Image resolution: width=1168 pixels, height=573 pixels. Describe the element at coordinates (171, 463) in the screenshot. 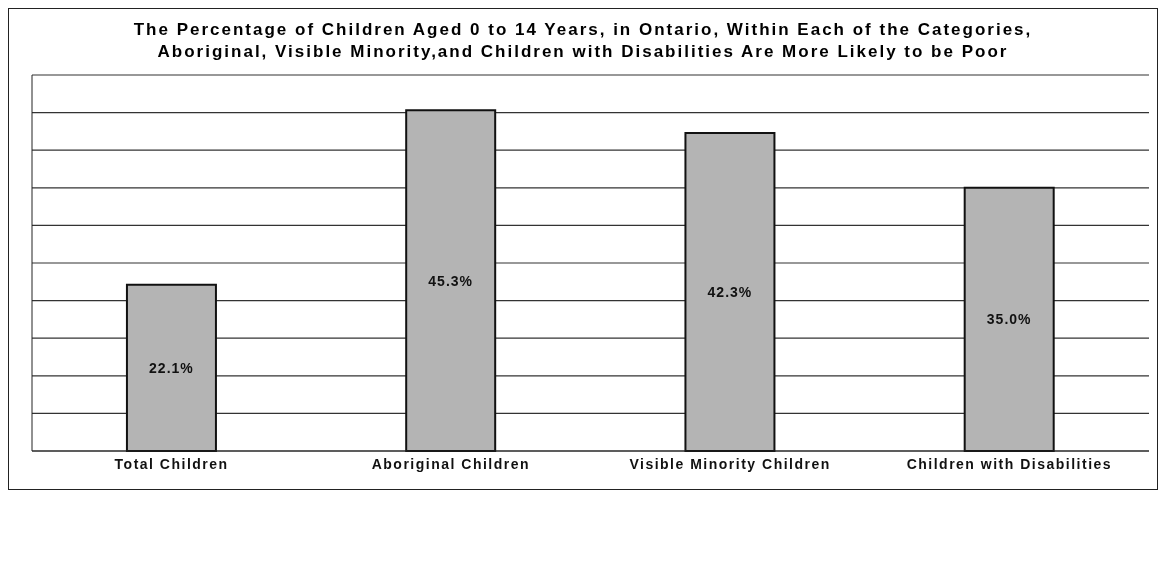

I see `x-tick-label: Total Children` at that location.